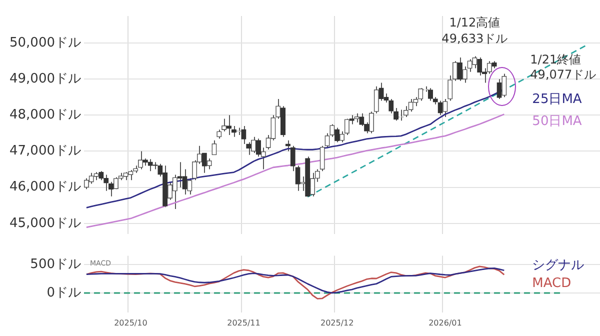 This screenshot has width=600, height=336. What do you see at coordinates (45, 115) in the screenshot?
I see `y-tick-label: 48,000ドル` at bounding box center [45, 115].